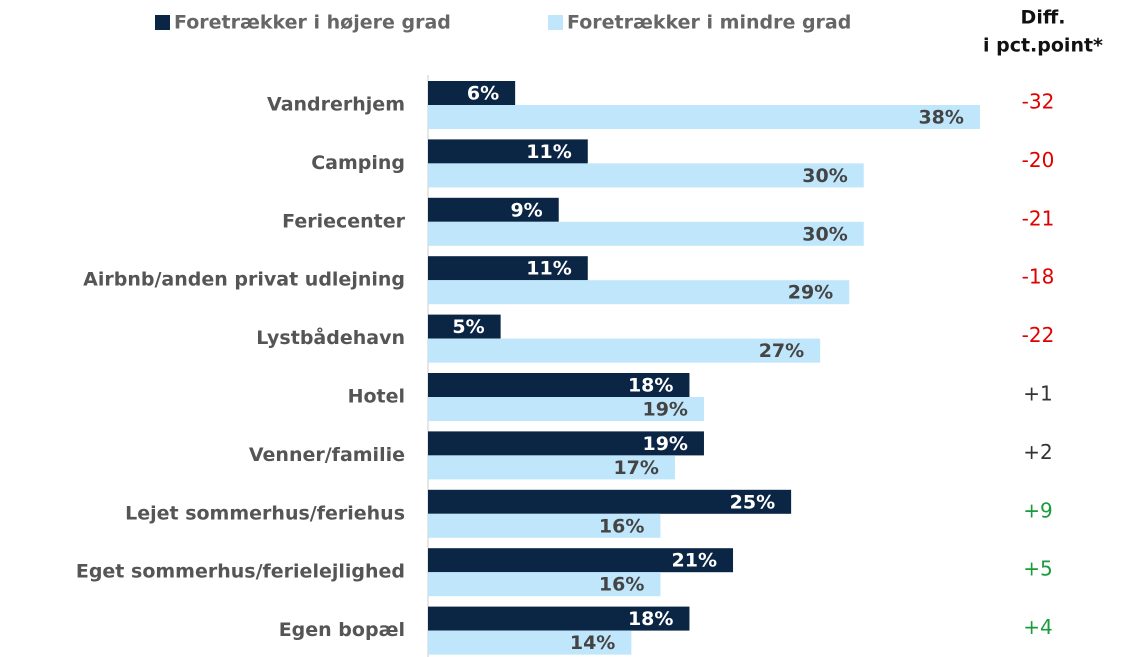  Describe the element at coordinates (592, 643) in the screenshot. I see `data-label: 14%` at that location.